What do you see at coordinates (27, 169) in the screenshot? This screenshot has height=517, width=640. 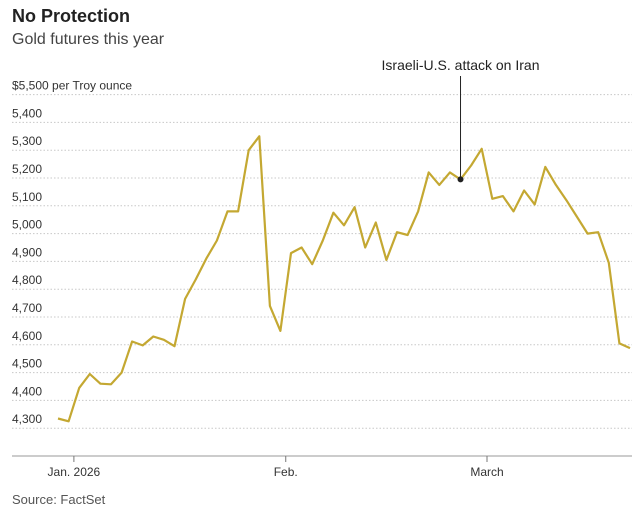 I see `y-tick-label: 5,200` at bounding box center [27, 169].